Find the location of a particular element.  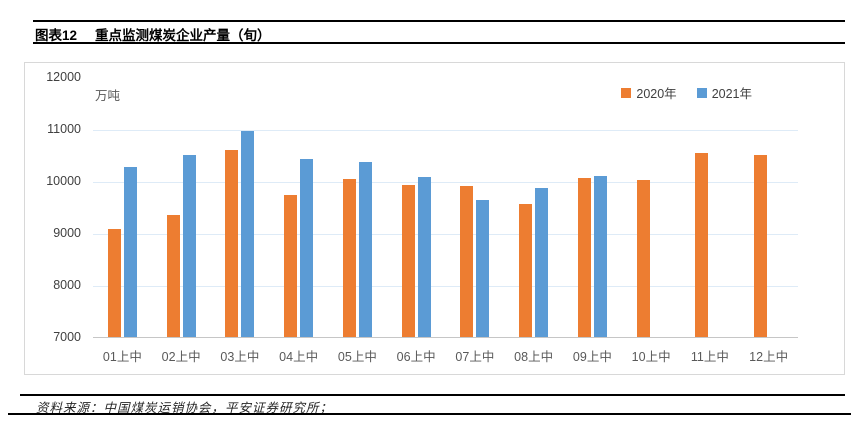

legend-item-2021: 2021年 is located at coordinates (724, 92).